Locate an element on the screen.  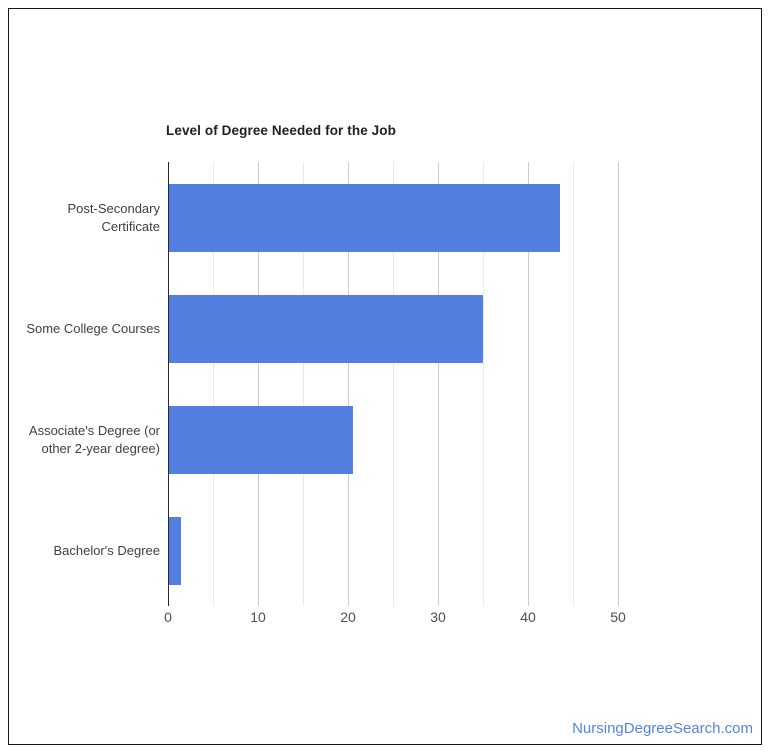
chart-title: Level of Degree Needed for the Job is located at coordinates (281, 130).